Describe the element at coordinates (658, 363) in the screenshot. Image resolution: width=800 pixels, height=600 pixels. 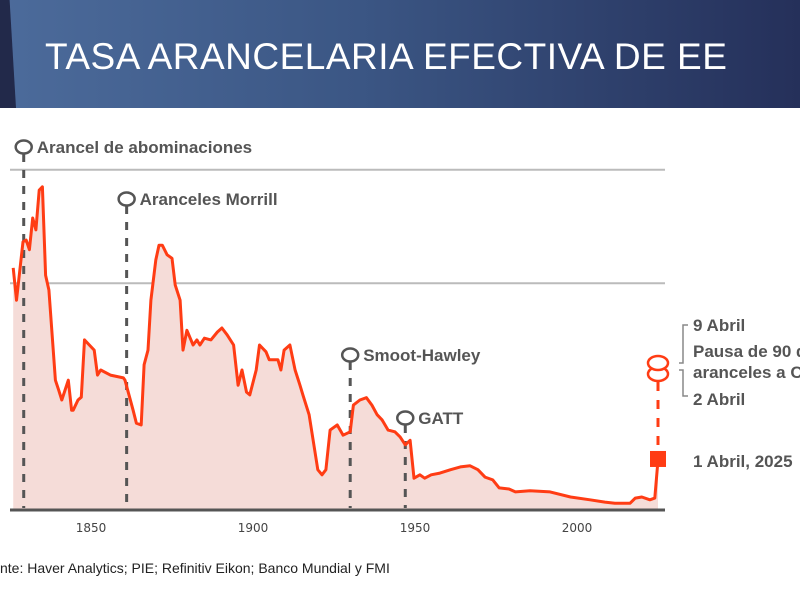
I see `april-9-pin-icon` at that location.